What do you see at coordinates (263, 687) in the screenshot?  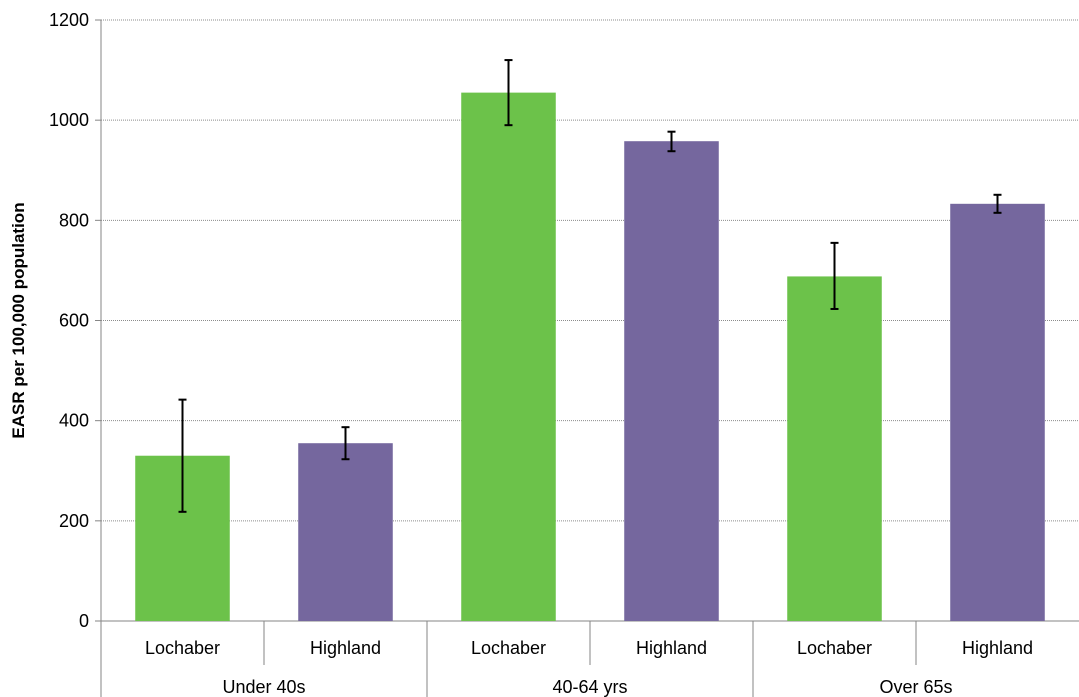 I see `x-group-label: Under 40s` at bounding box center [263, 687].